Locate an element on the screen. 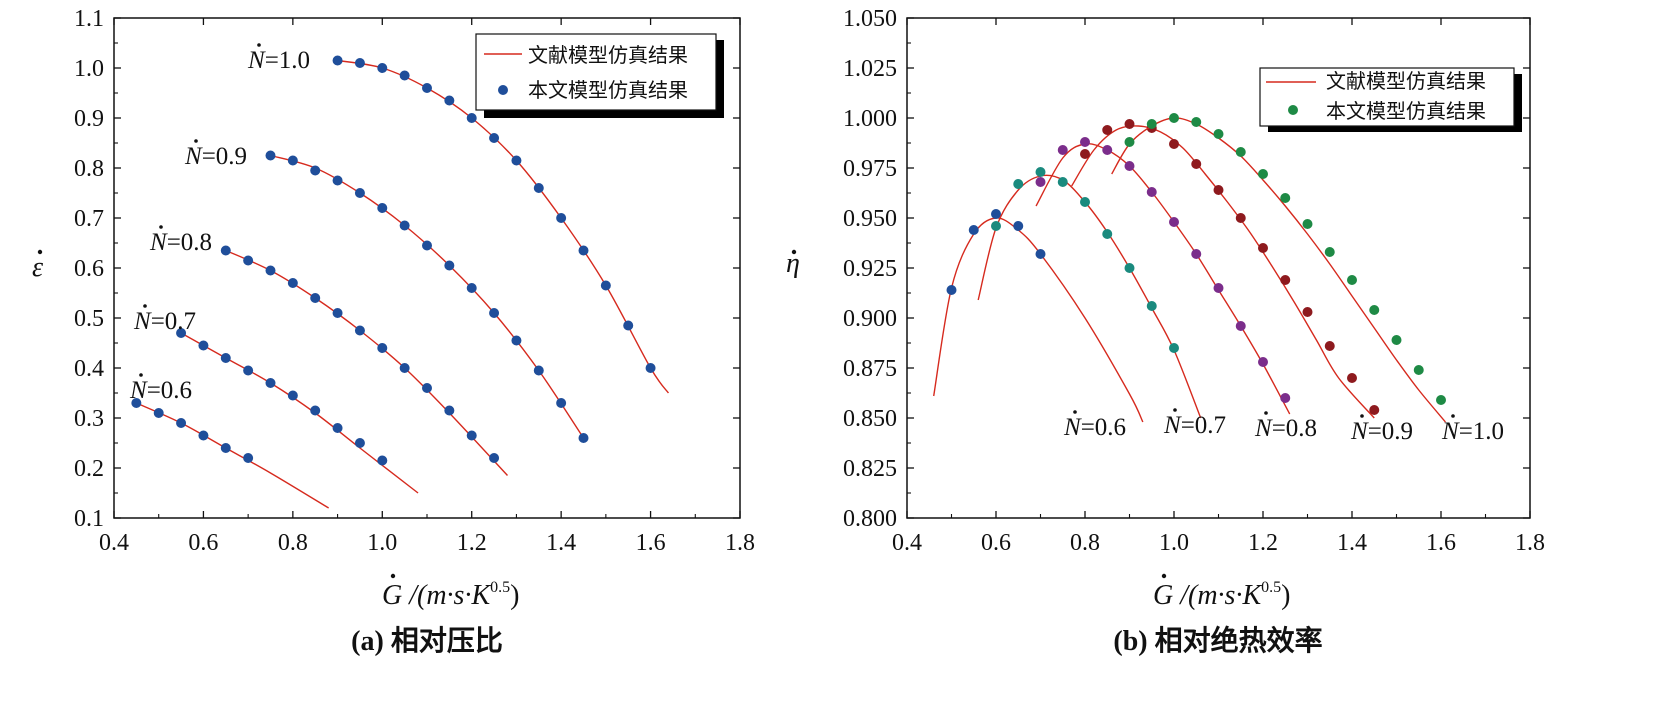 The width and height of the screenshot is (1654, 703). y-tick-label: 0.8 is located at coordinates (89, 169).